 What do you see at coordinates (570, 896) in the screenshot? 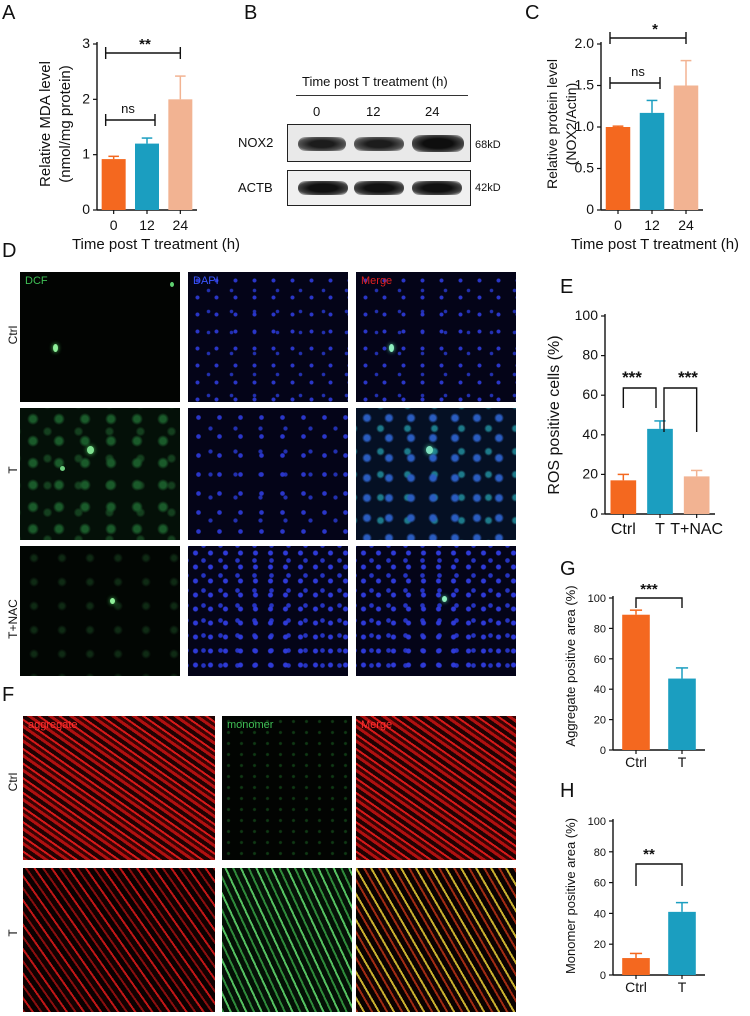
I see `chart-h-ylabel: Monomer positive area (%)` at bounding box center [570, 896].